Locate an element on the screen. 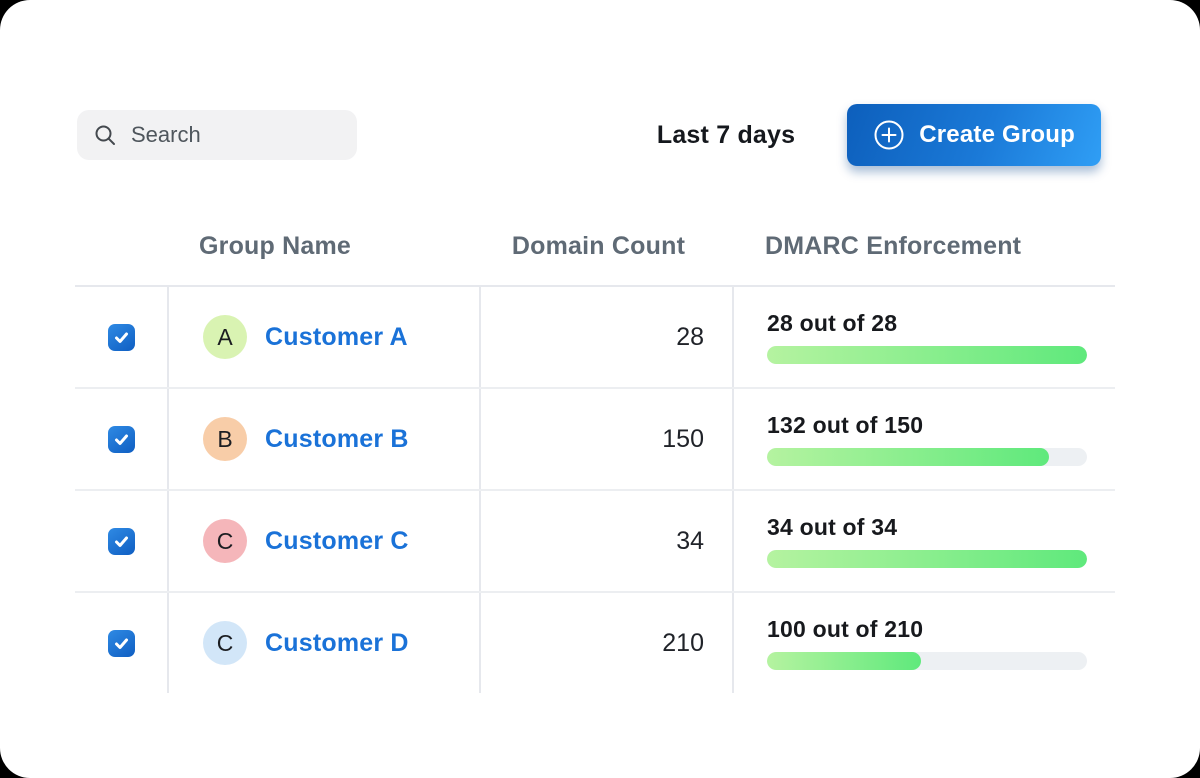 The width and height of the screenshot is (1200, 778). search-icon is located at coordinates (105, 135).